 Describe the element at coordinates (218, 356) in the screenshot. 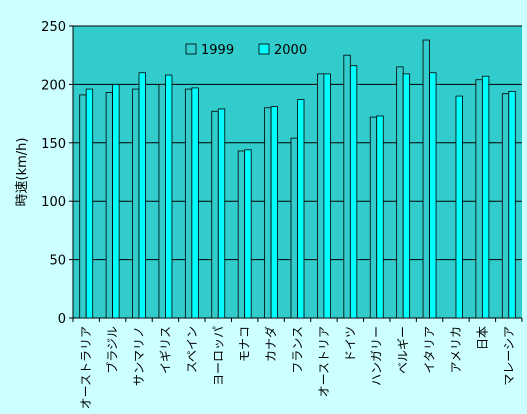

I see `x-tick-label: ヨーロッパ` at that location.